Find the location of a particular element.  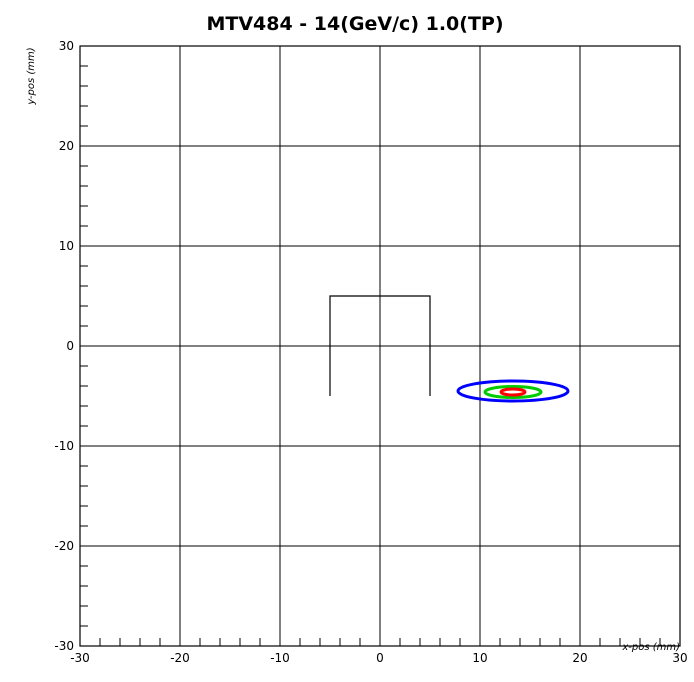

x-tick-label: 20 is located at coordinates (579, 658).